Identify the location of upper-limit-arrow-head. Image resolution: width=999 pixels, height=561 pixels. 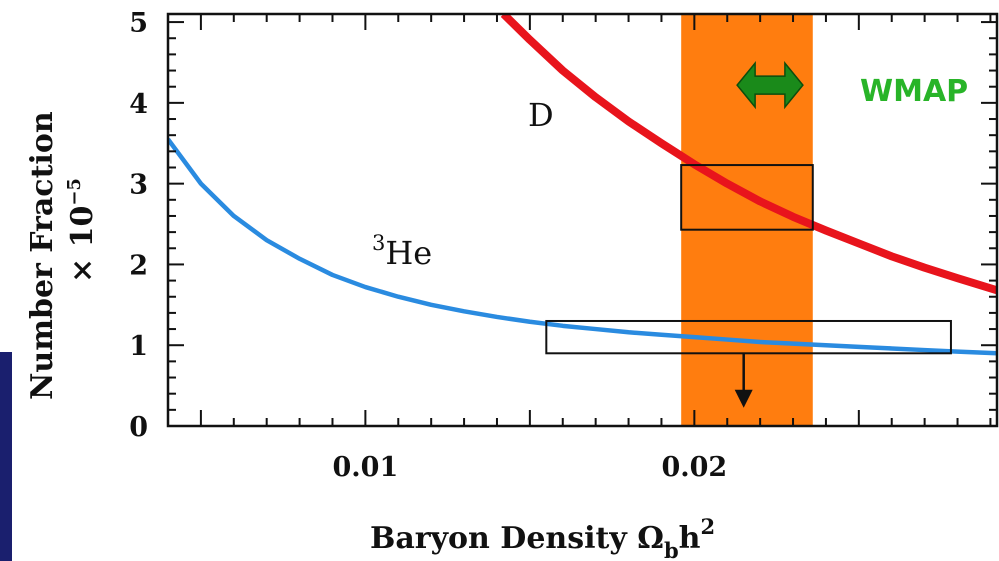
(743, 398).